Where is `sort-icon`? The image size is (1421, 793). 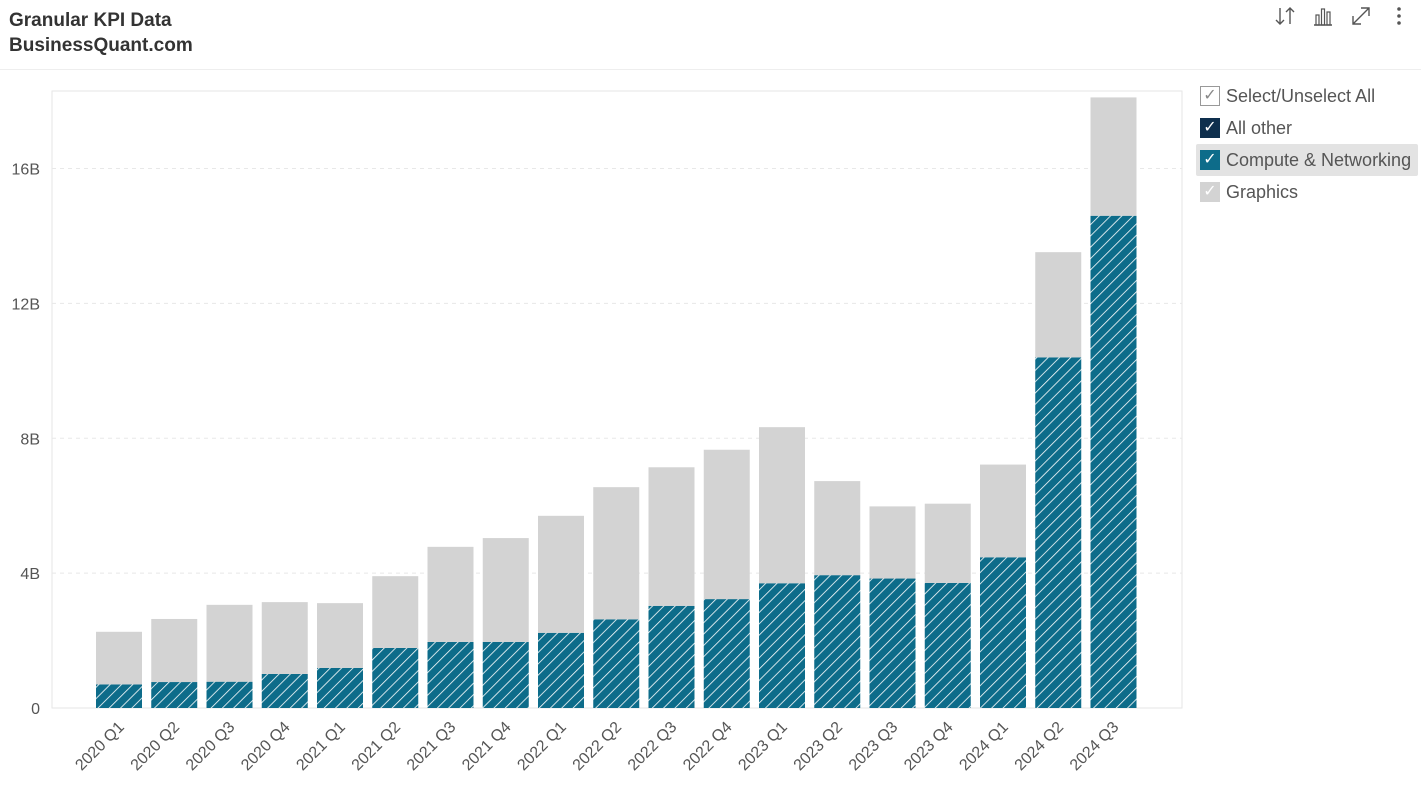
sort-icon is located at coordinates (1285, 16).